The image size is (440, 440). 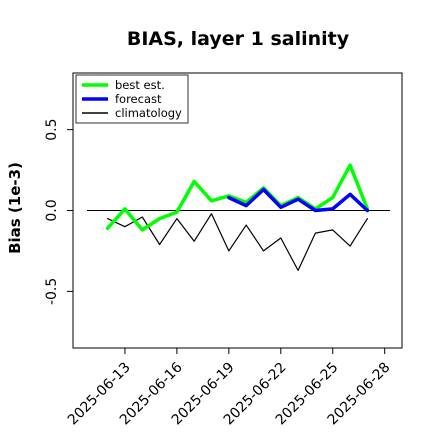 What do you see at coordinates (15, 208) in the screenshot?
I see `y-axis-label: Bias (1e-3)` at bounding box center [15, 208].